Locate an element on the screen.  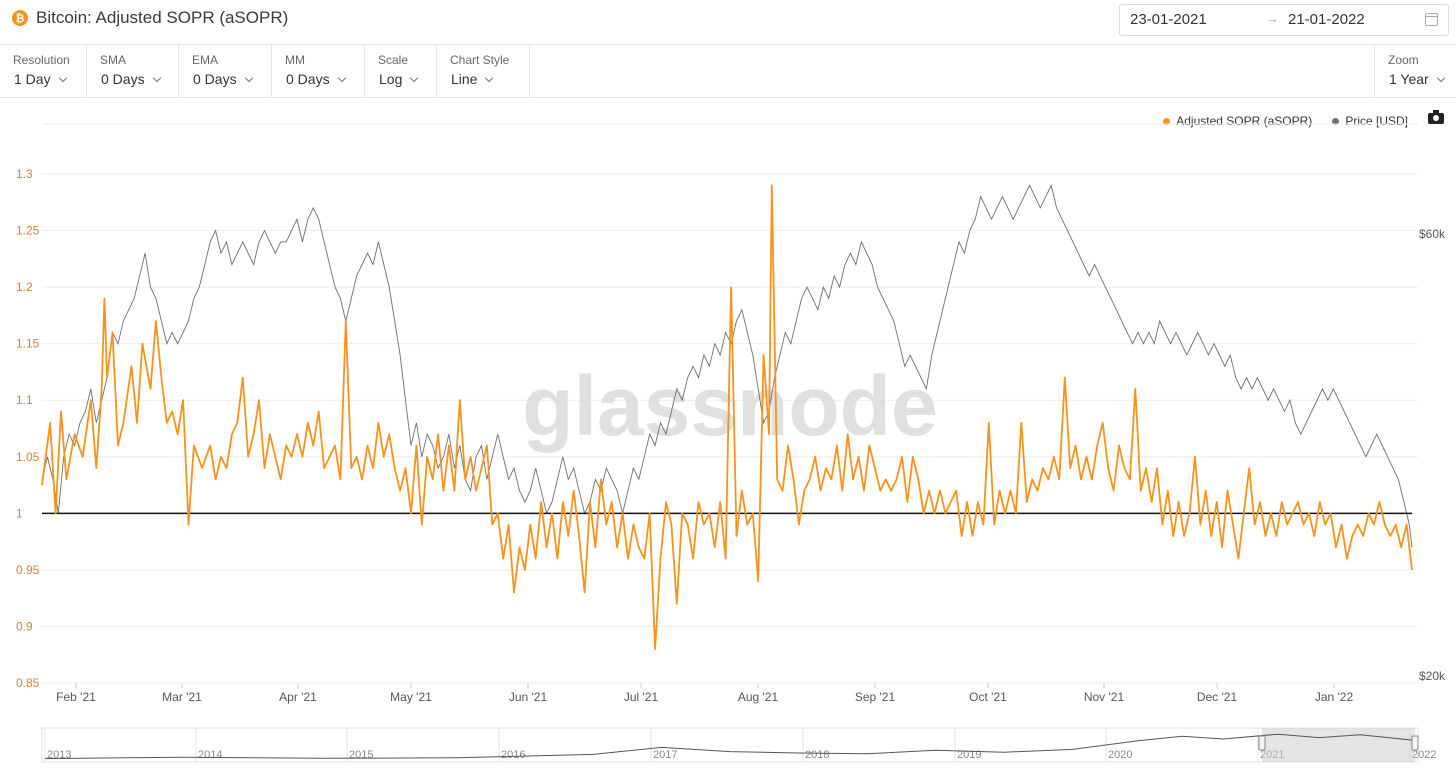
navigator-year-labels: 2013201420152016201720182019202020212022 is located at coordinates (740, 745).